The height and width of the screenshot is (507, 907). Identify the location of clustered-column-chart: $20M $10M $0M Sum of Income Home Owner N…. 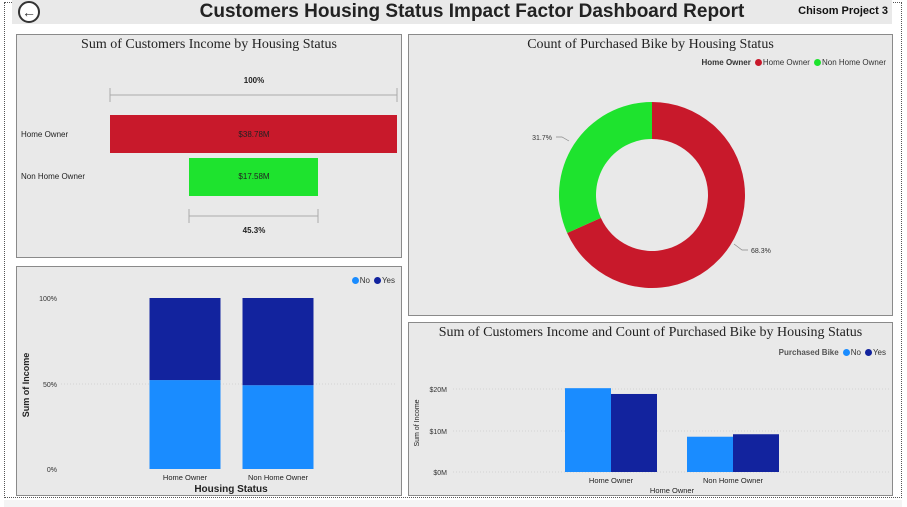
(651, 441).